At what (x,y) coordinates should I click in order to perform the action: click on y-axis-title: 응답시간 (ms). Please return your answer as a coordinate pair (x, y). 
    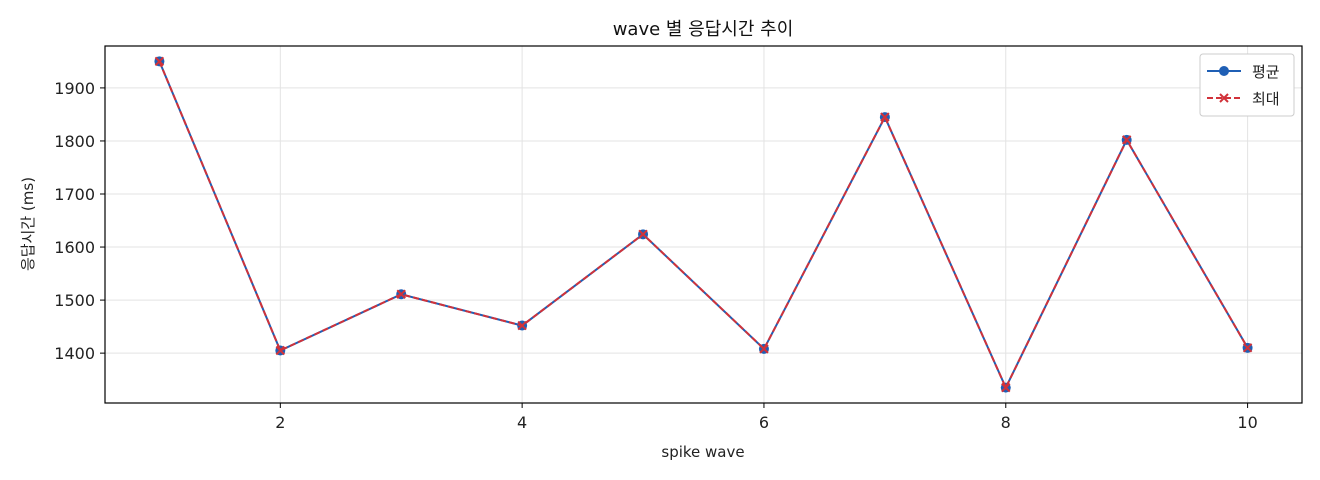
    Looking at the image, I should click on (28, 224).